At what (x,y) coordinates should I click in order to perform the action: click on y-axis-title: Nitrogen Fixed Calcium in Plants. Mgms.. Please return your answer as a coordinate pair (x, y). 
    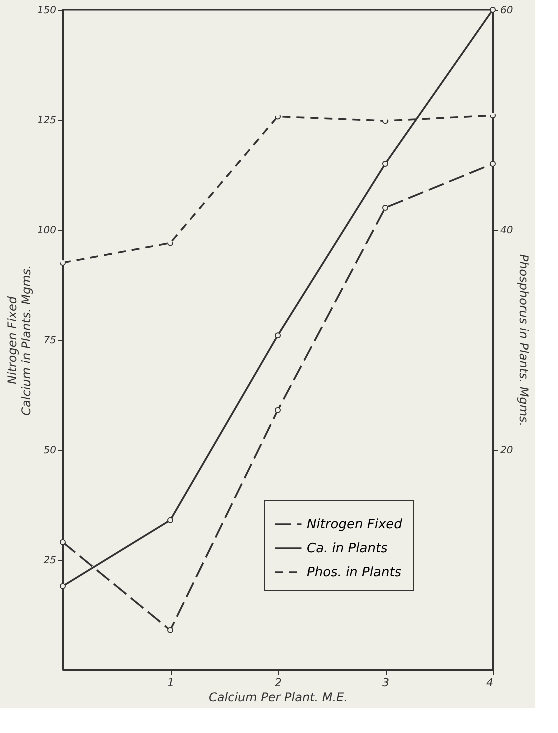
    Looking at the image, I should click on (19, 340).